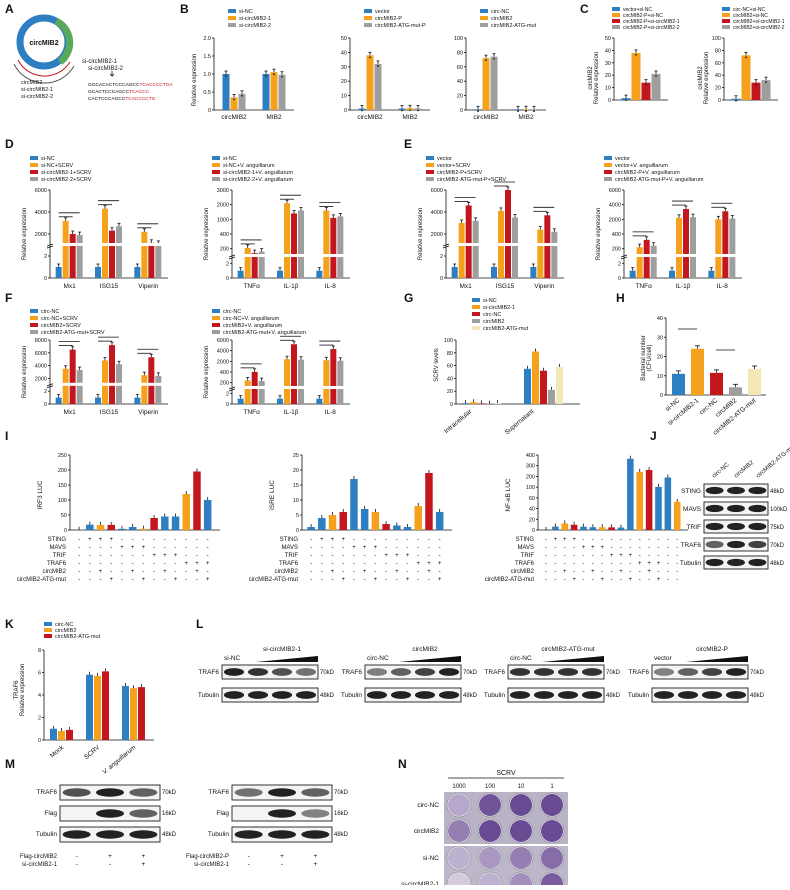 The height and width of the screenshot is (890, 790). I want to click on lane-label: vector, so click(663, 658).